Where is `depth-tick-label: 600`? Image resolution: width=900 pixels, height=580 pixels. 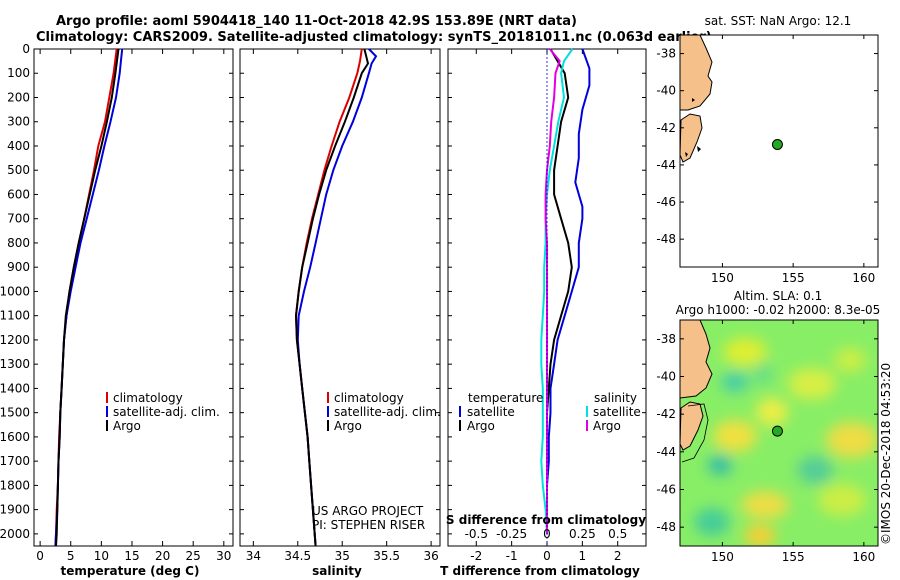
depth-tick-label: 600 is located at coordinates (18, 194).